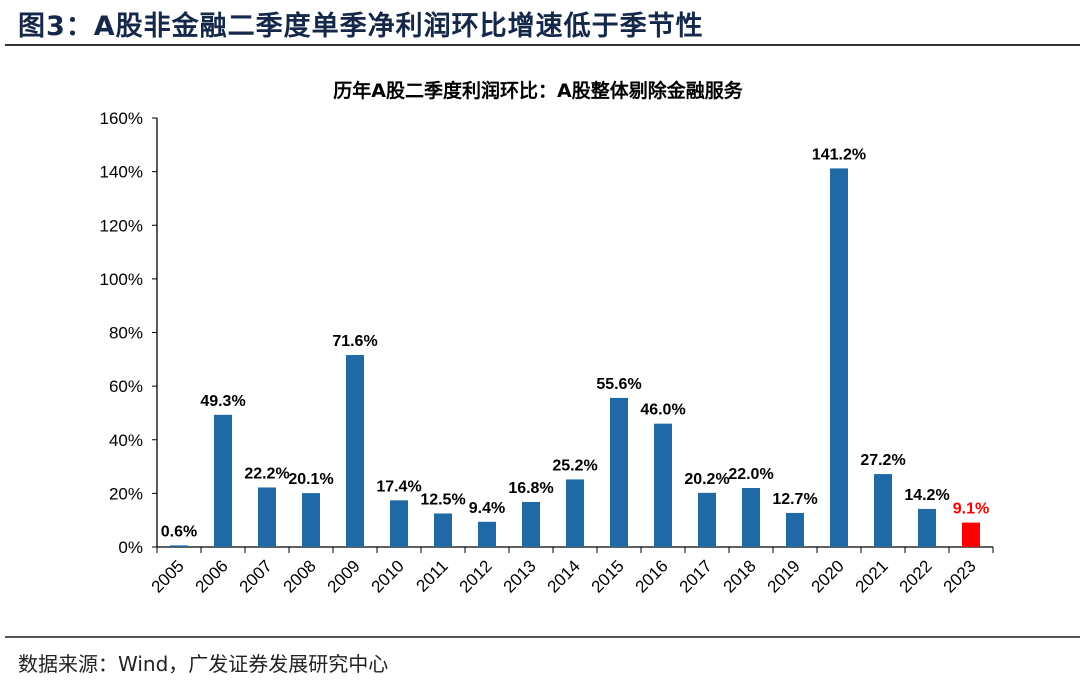 This screenshot has height=685, width=1080. Describe the element at coordinates (618, 384) in the screenshot. I see `data-label-2015: 55.6%` at that location.